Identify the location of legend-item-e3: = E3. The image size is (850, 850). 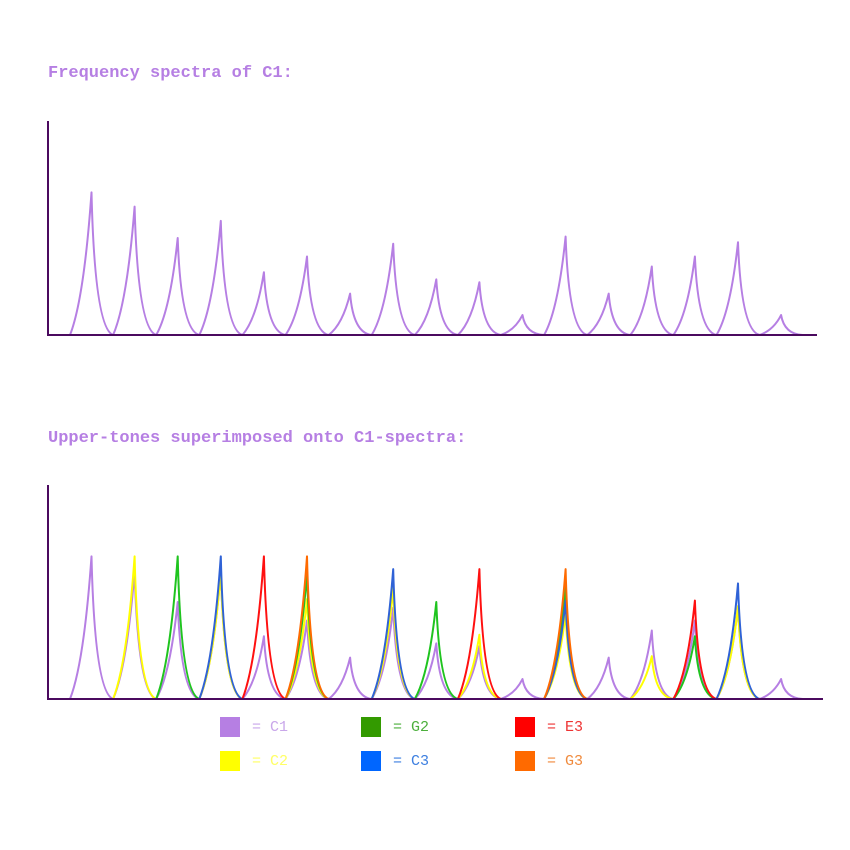
(549, 727).